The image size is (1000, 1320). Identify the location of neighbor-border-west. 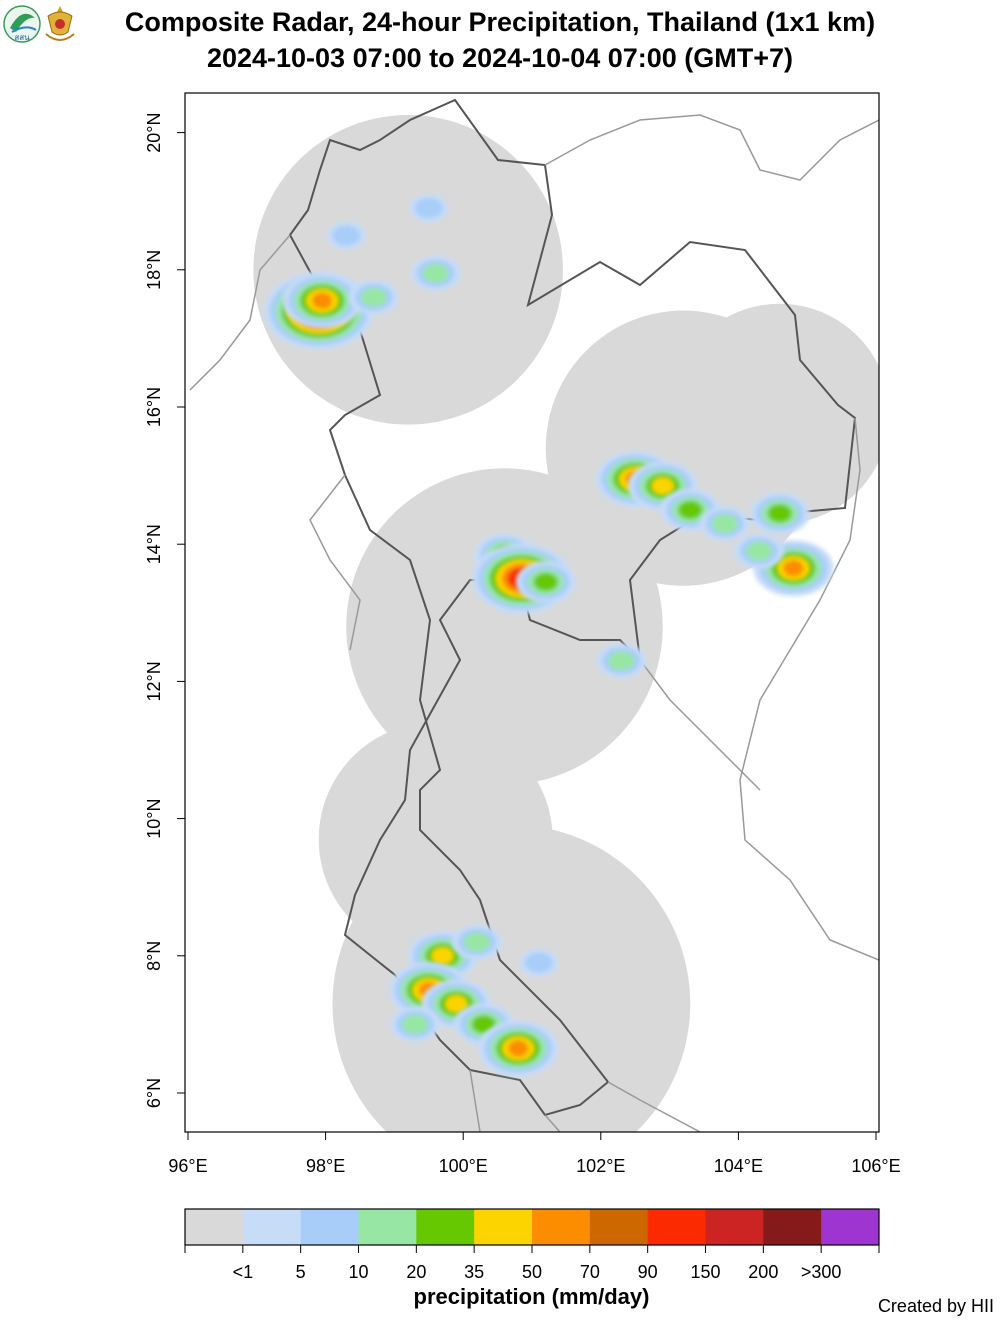
(275, 442).